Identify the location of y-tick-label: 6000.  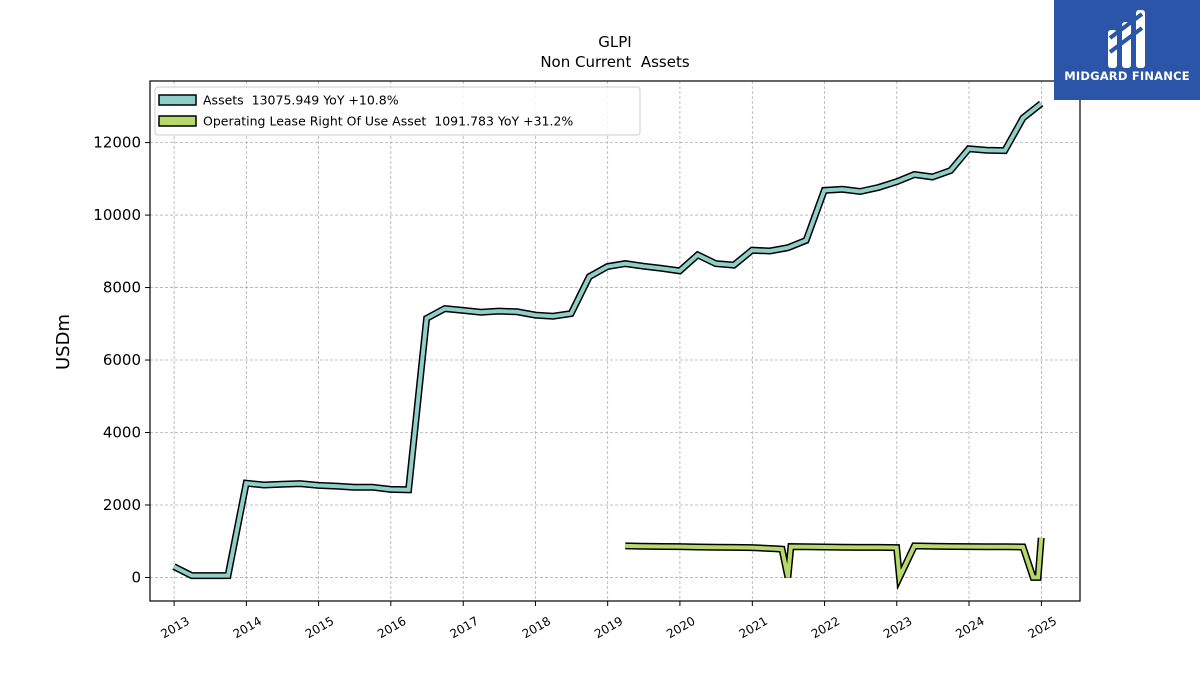
(122, 360).